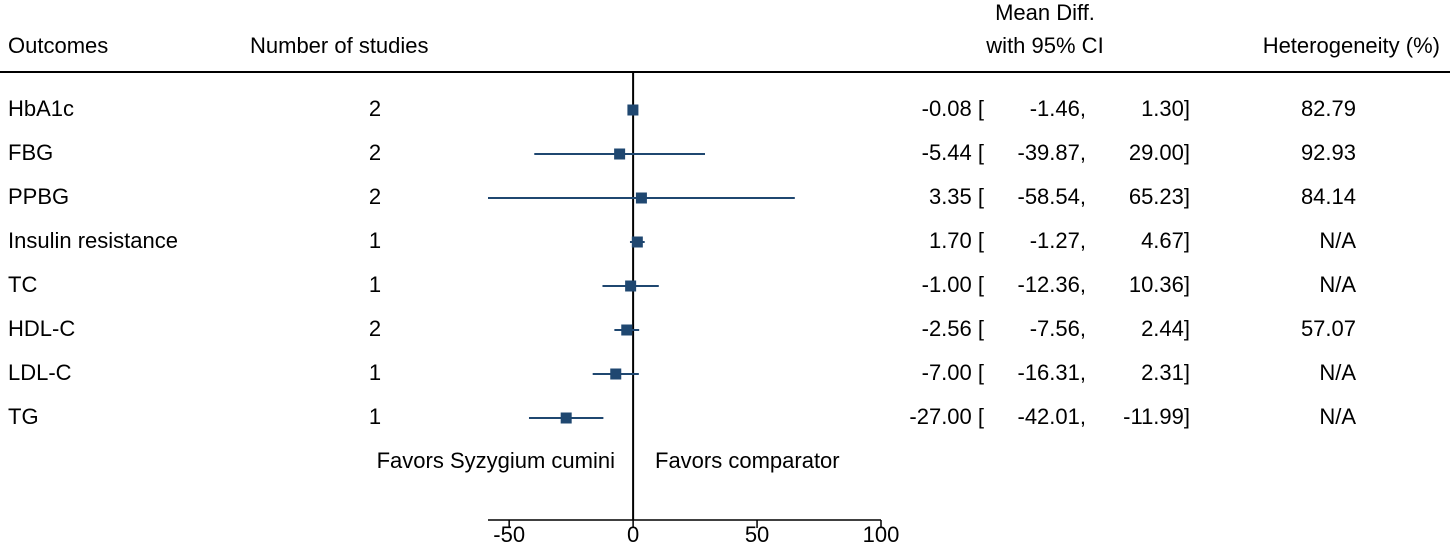 The image size is (1450, 543). Describe the element at coordinates (1159, 284) in the screenshot. I see `upper-label: 10.36]` at that location.